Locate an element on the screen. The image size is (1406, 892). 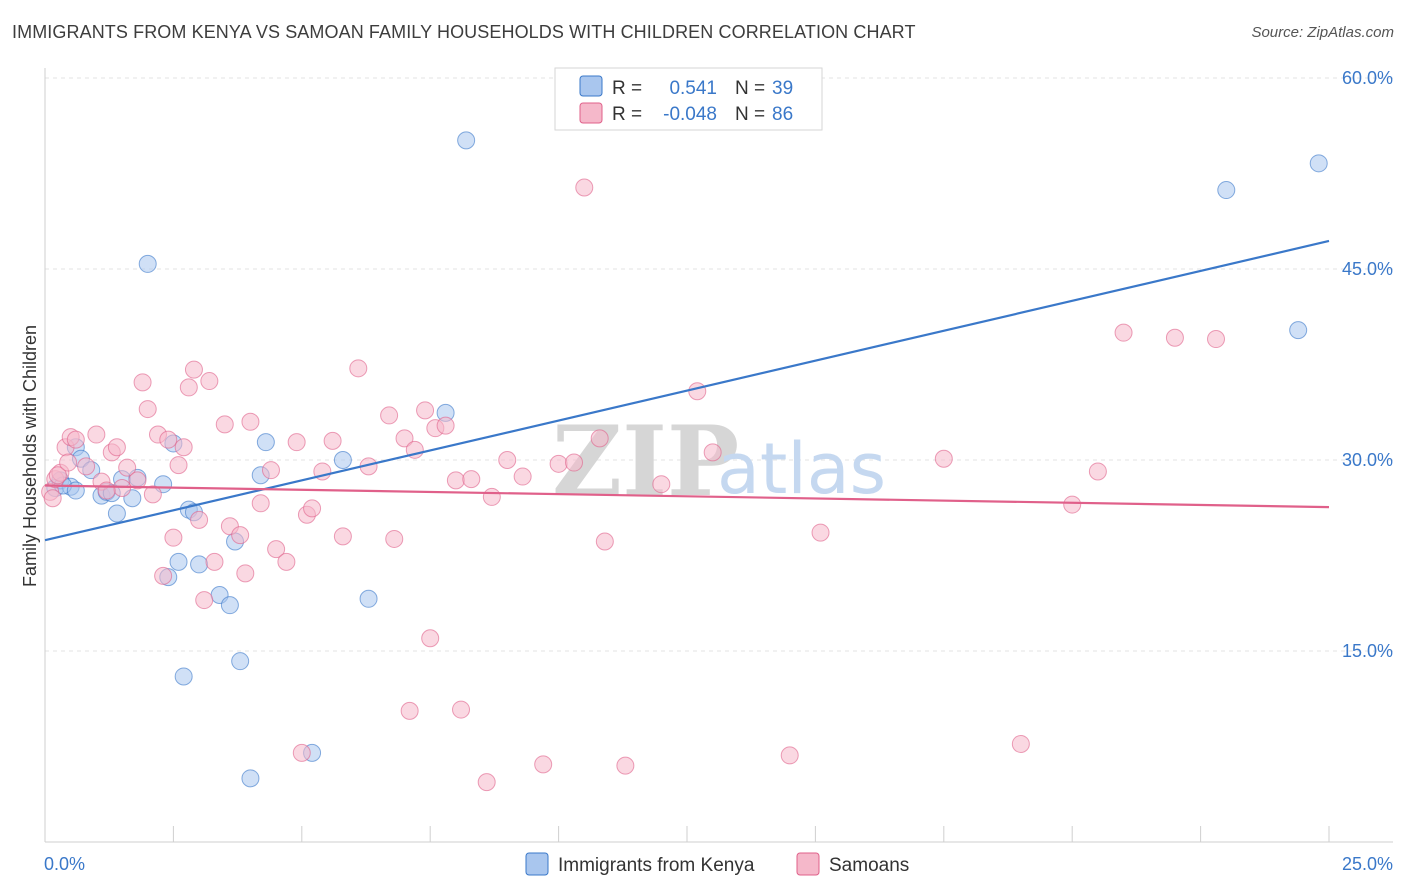
legend-r-label-samoans: R = is located at coordinates (627, 114).